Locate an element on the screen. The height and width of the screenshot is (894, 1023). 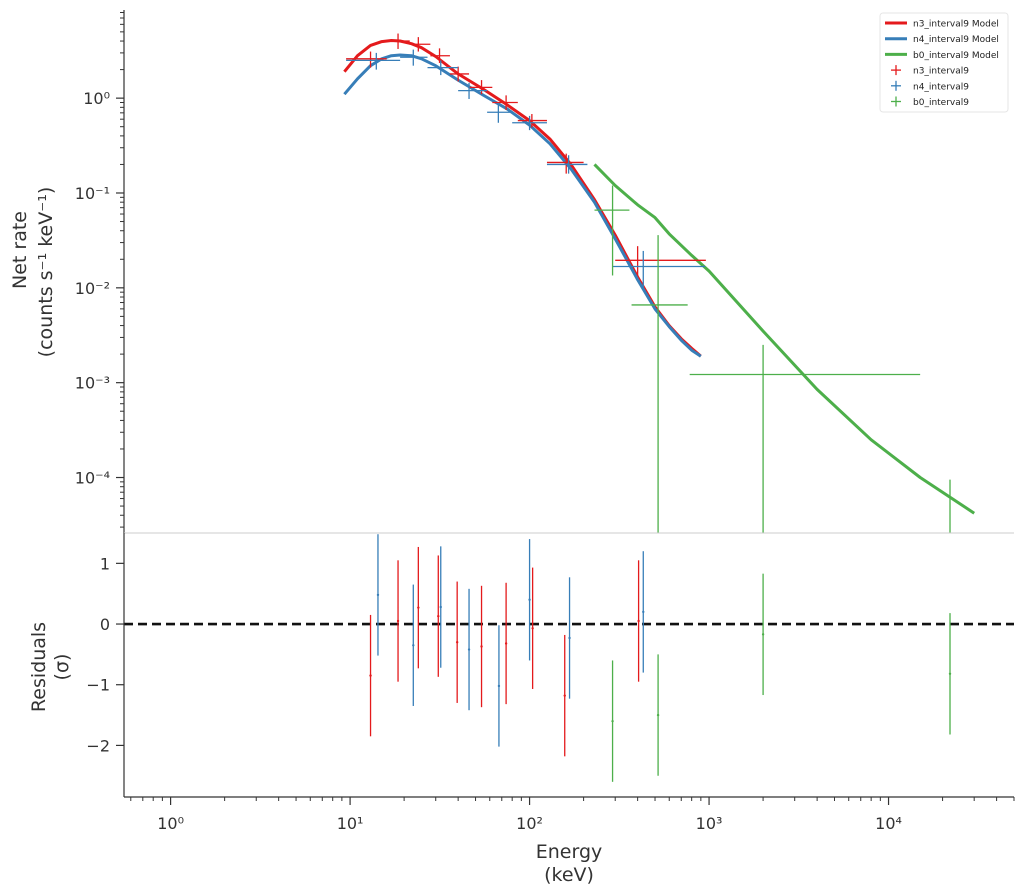
model-curve-n3_interval9 Model is located at coordinates (522, 198).